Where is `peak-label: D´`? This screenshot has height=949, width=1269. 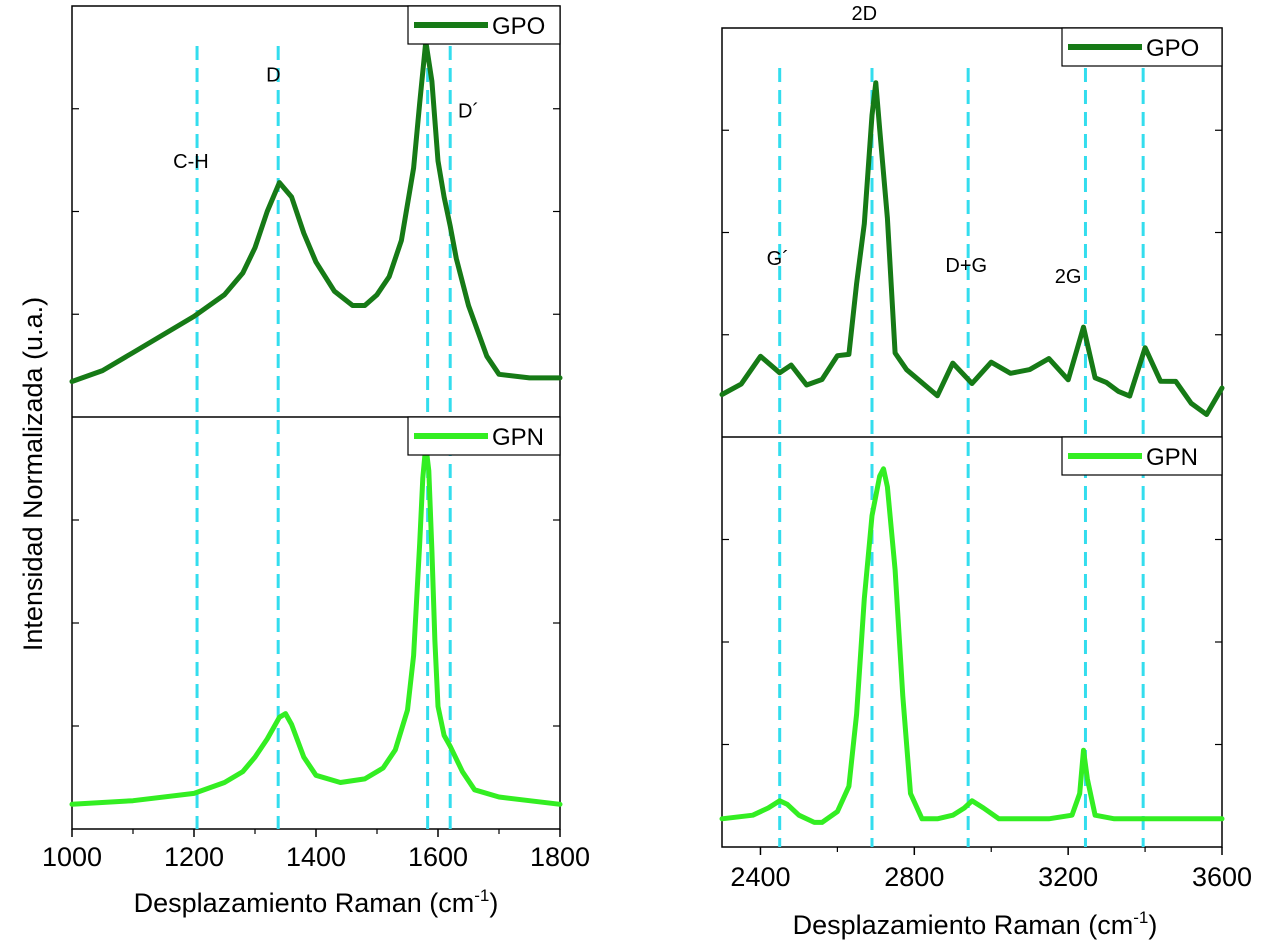
peak-label: D´ is located at coordinates (468, 111).